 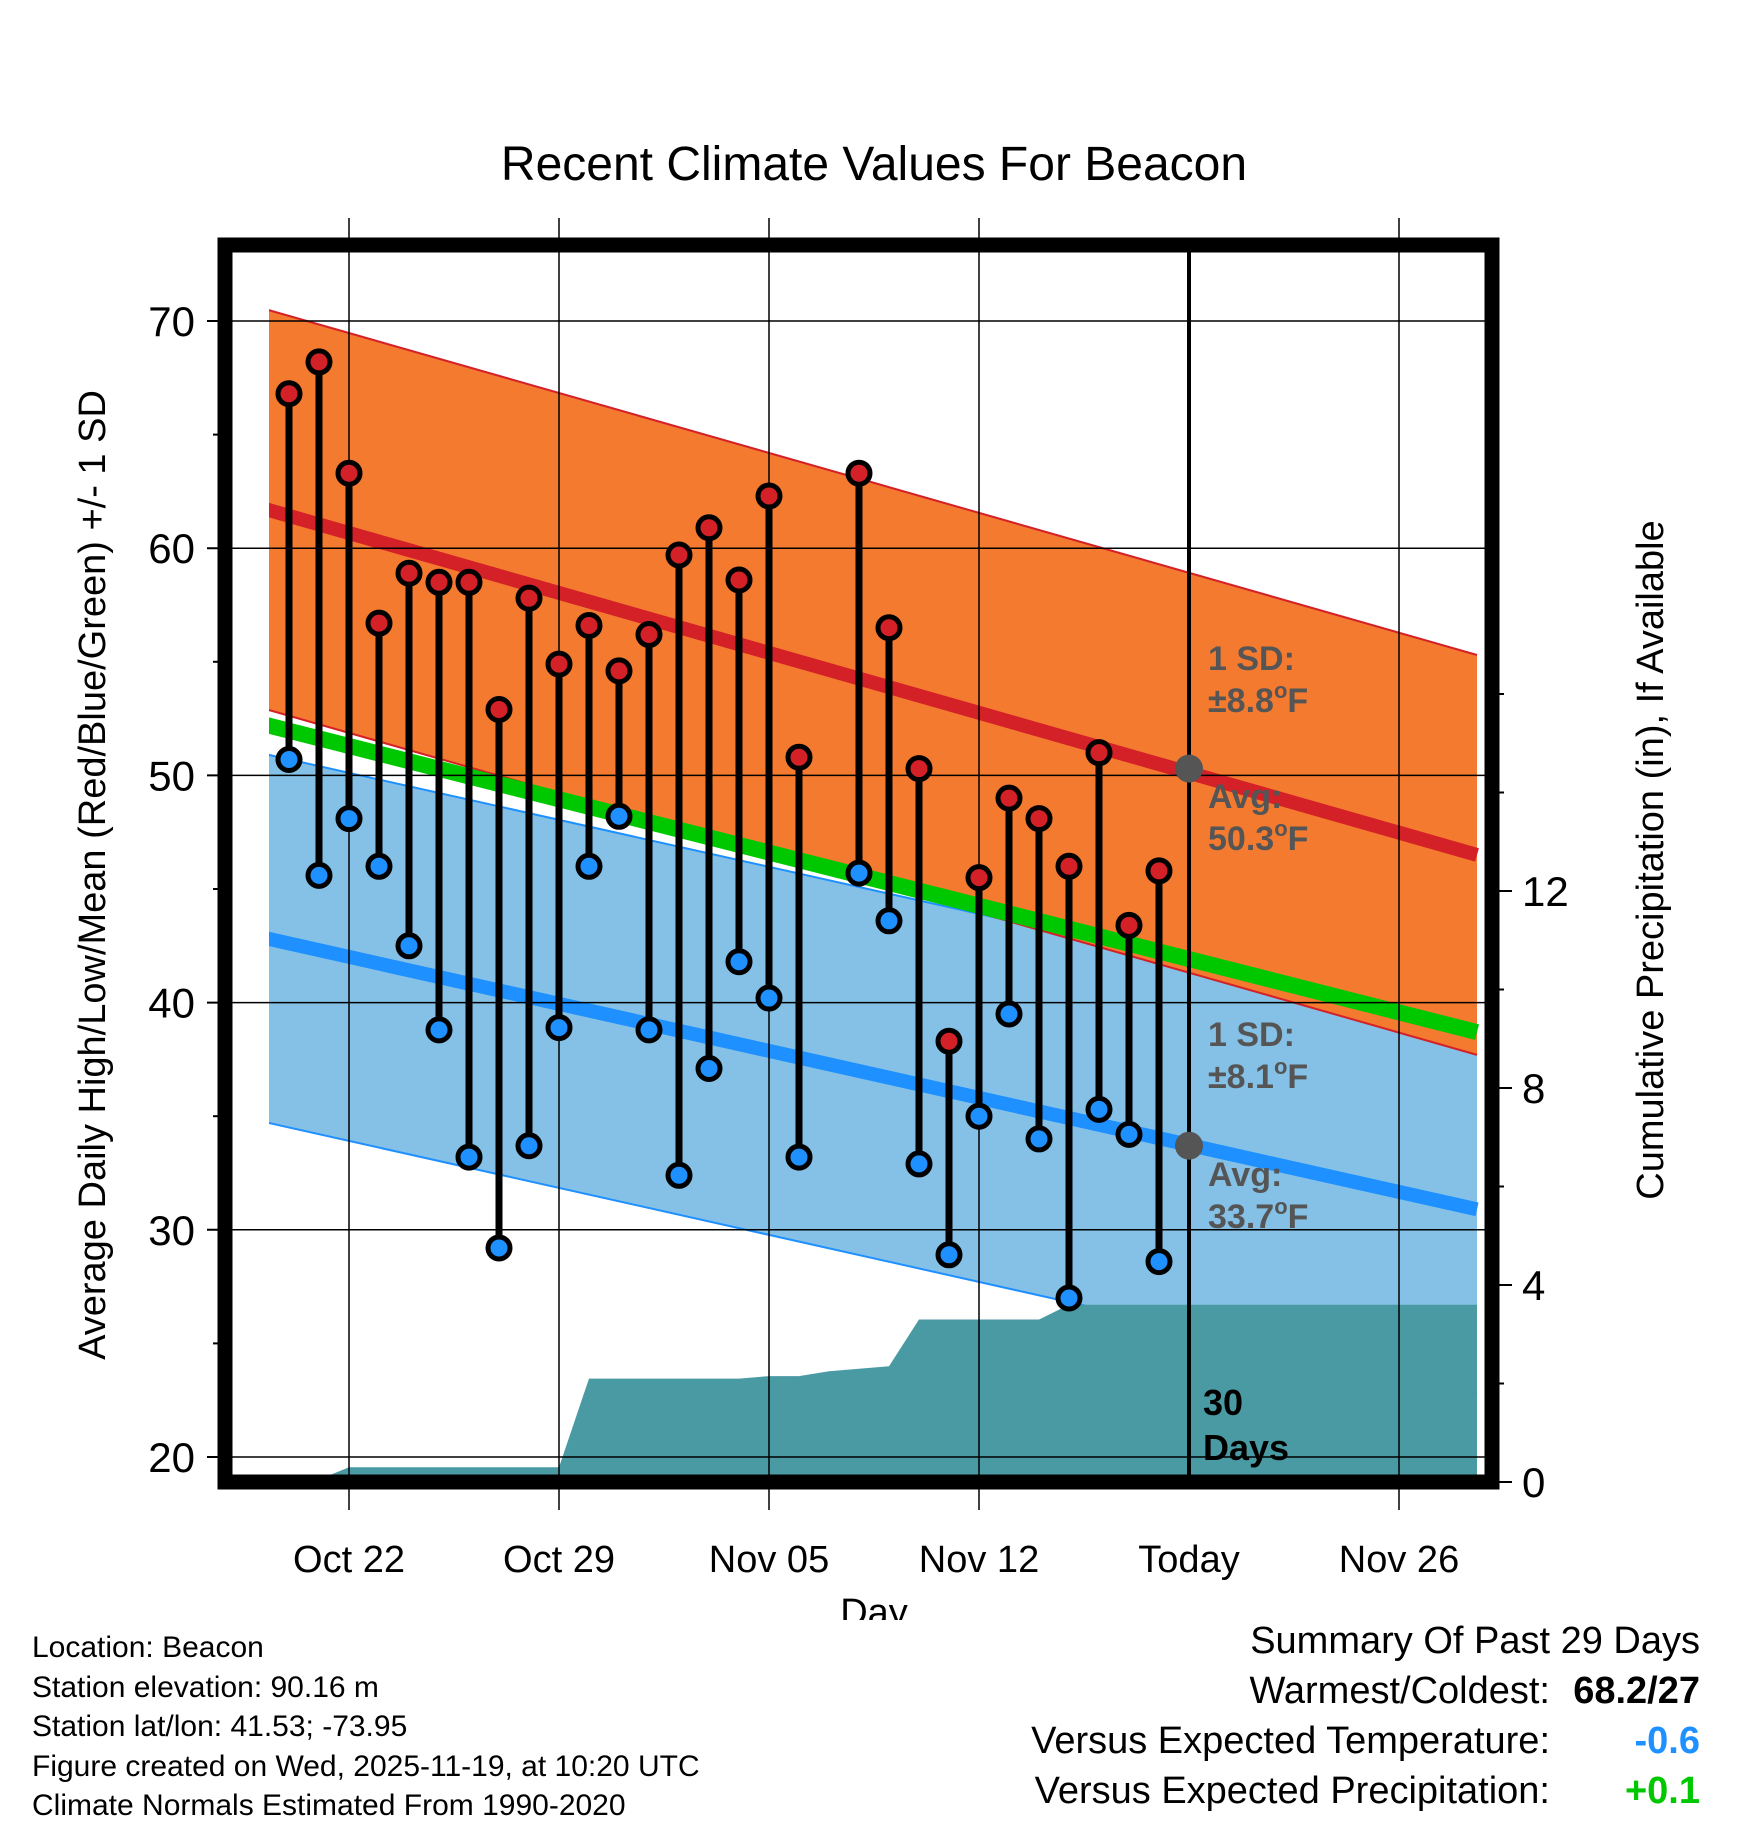 I want to click on y-tick-label-3: 50, so click(x=171, y=775).